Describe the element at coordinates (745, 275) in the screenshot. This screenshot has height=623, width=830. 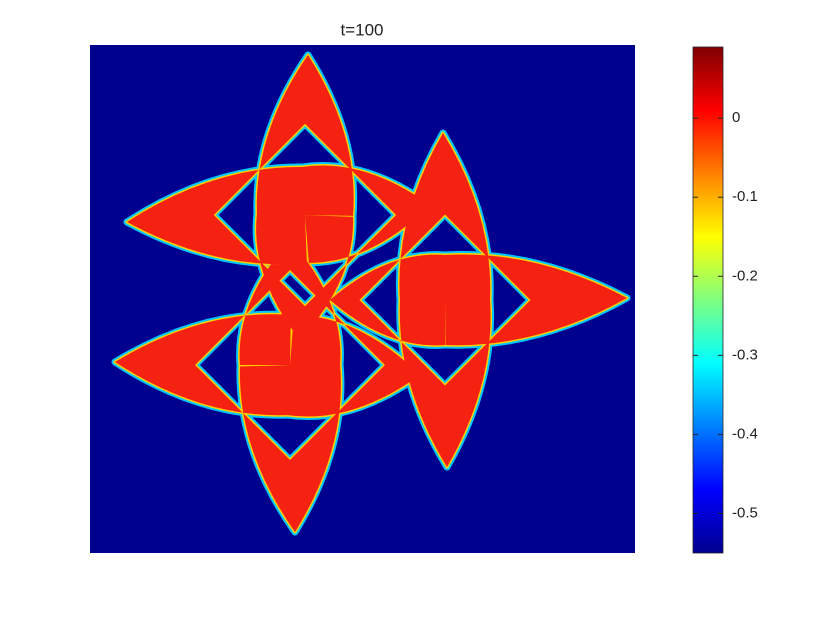
I see `colorbar-tick-label: -0.2` at that location.